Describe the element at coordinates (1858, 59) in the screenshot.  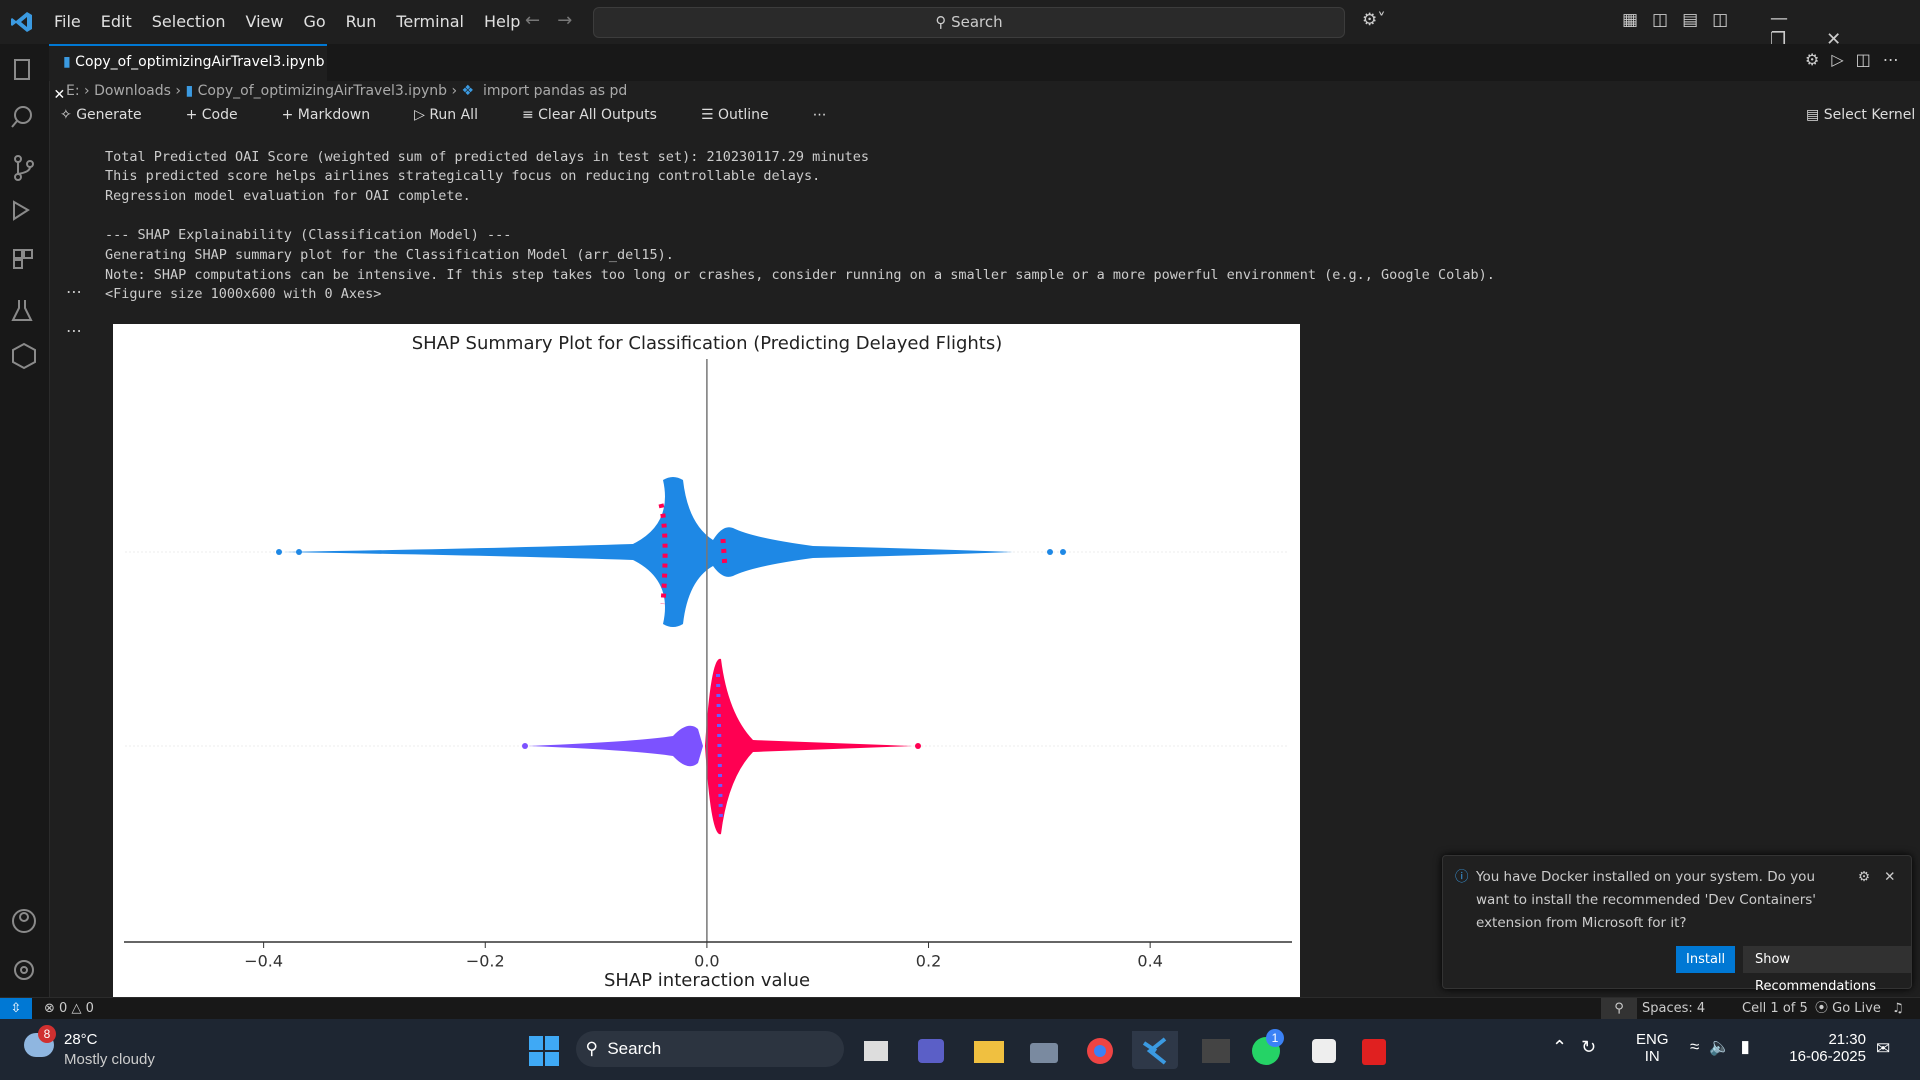
I see `editor-actions: ⚙▷◫⋯` at that location.